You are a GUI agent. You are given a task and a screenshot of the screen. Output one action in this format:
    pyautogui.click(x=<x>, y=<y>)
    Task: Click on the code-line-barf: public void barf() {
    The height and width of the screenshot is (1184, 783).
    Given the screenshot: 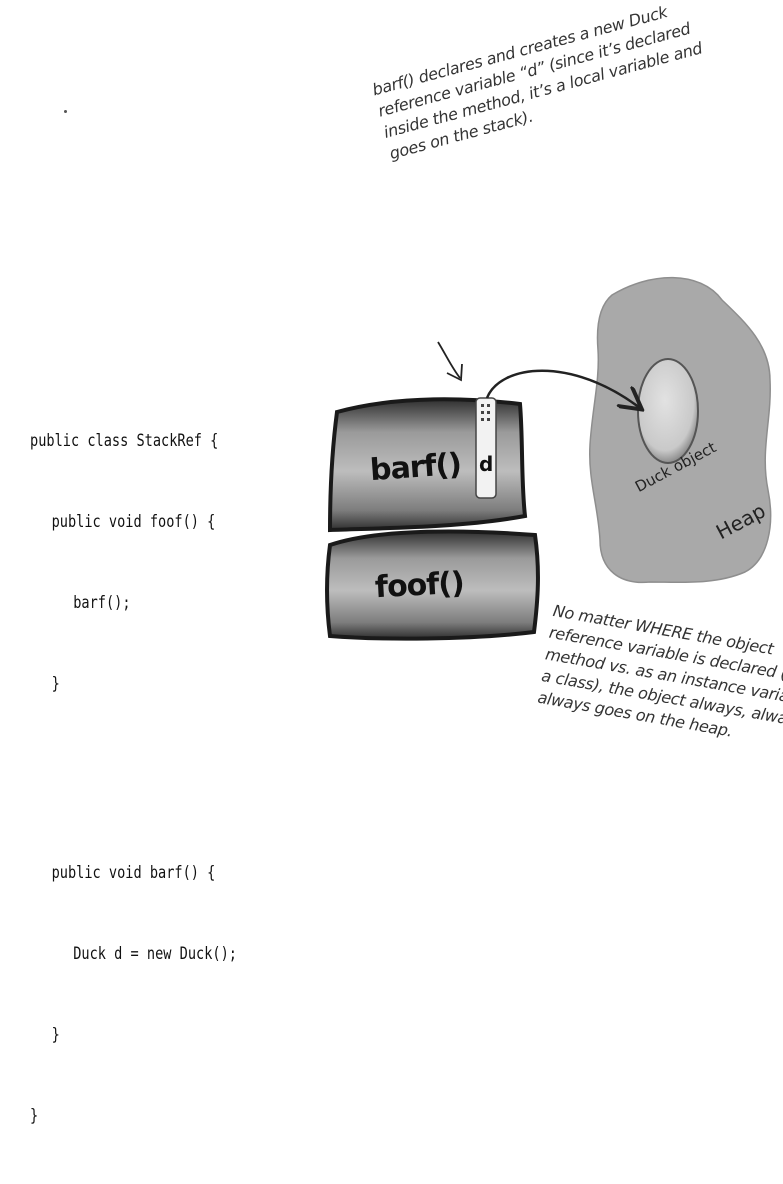 What is the action you would take?
    pyautogui.click(x=133, y=873)
    